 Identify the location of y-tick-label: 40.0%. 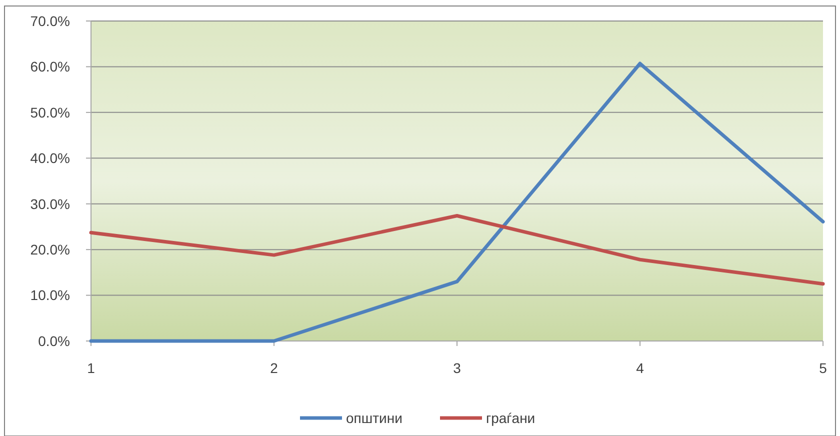
(50, 158).